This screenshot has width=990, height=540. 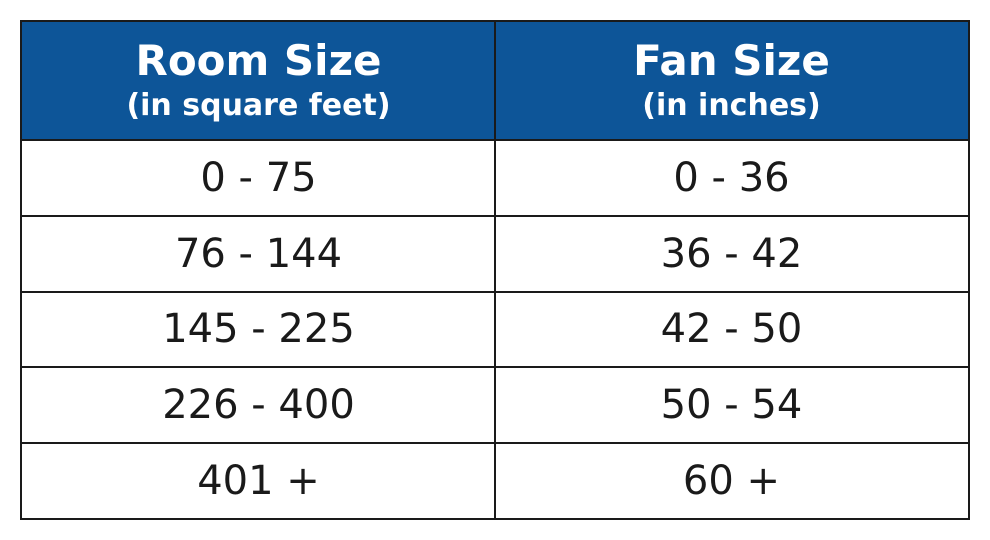 I want to click on table-cell: 226 - 400, so click(x=258, y=404).